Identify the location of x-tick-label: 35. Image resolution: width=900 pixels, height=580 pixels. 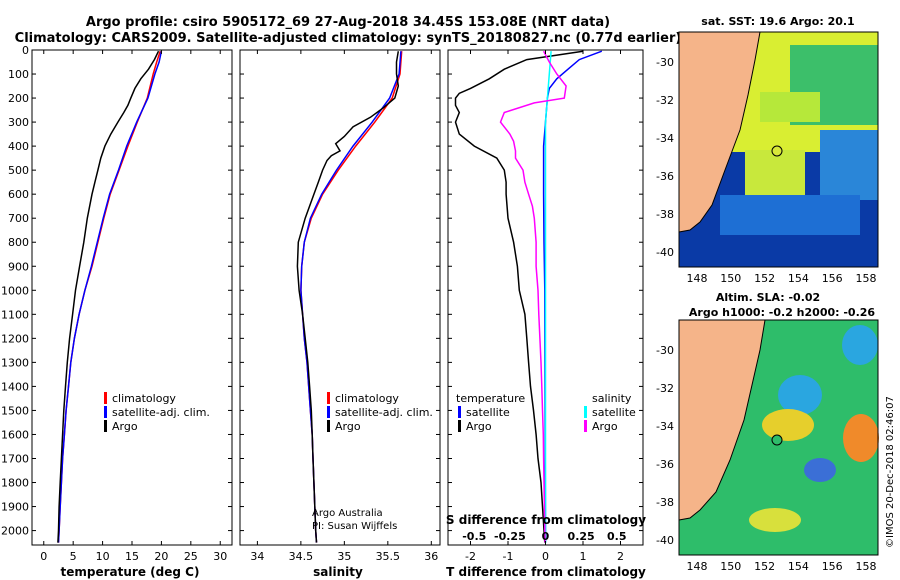
(344, 556).